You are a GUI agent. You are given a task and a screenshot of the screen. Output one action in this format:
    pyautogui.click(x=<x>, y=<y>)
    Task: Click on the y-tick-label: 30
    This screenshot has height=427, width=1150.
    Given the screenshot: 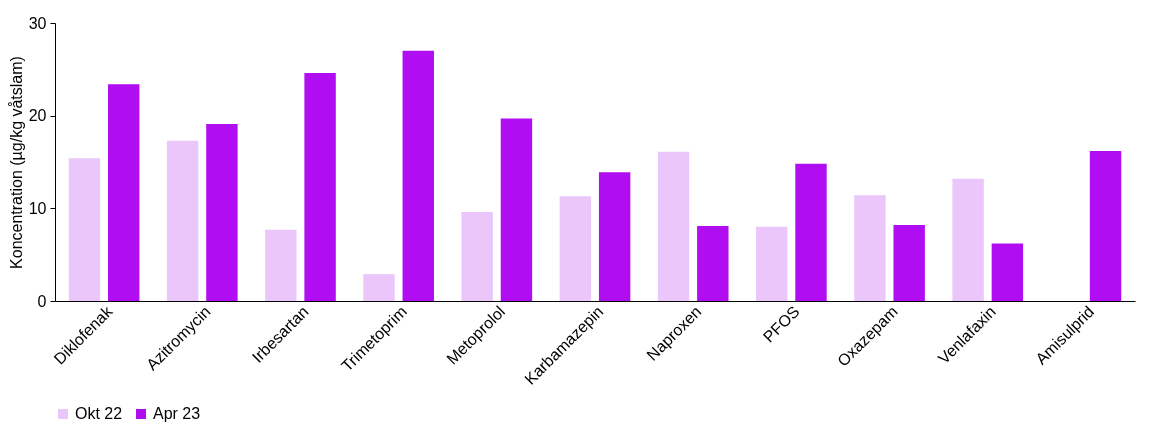 What is the action you would take?
    pyautogui.click(x=37, y=23)
    